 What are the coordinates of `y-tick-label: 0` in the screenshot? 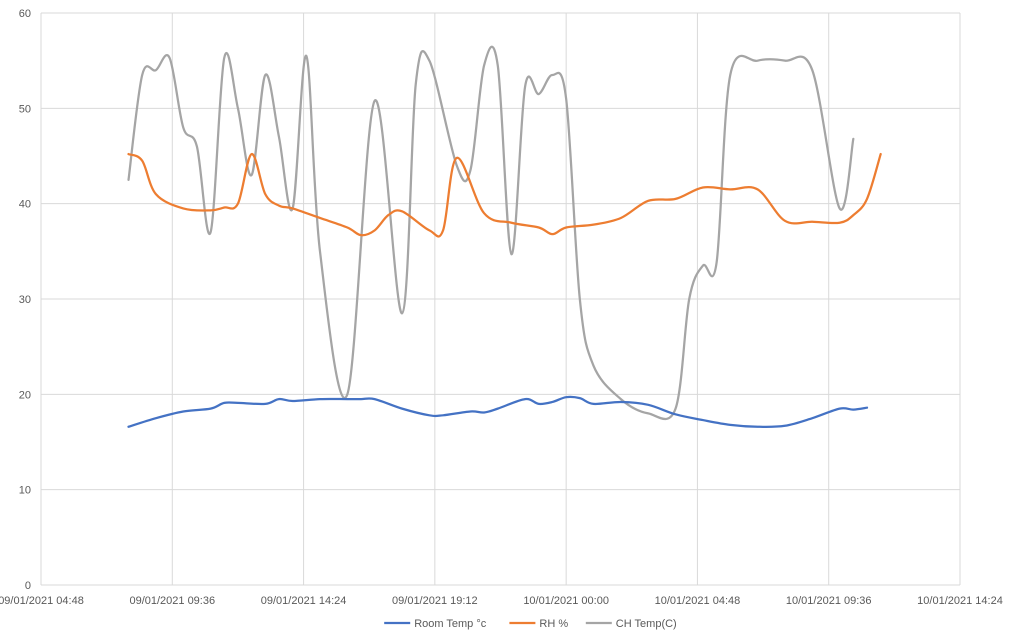 It's located at (28, 586).